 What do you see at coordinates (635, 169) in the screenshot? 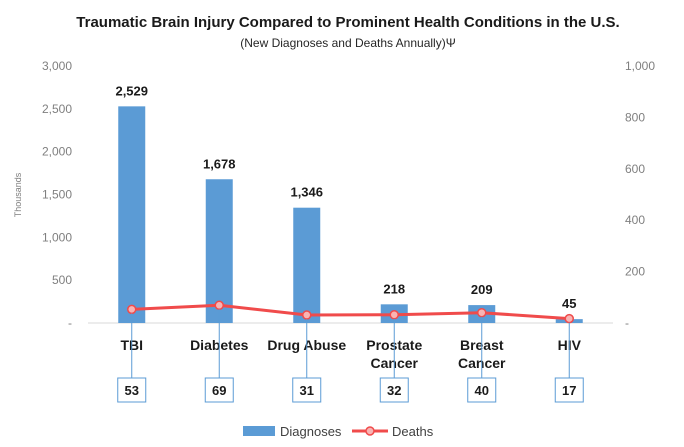
I see `right-tick-label: 600` at bounding box center [635, 169].